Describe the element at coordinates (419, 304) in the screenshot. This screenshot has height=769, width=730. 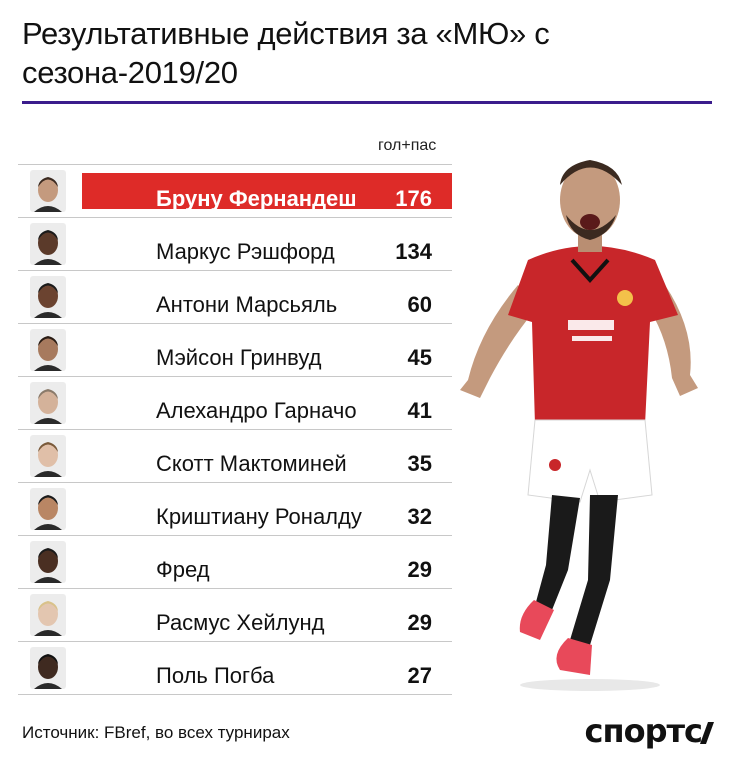
I see `player-value: 60` at that location.